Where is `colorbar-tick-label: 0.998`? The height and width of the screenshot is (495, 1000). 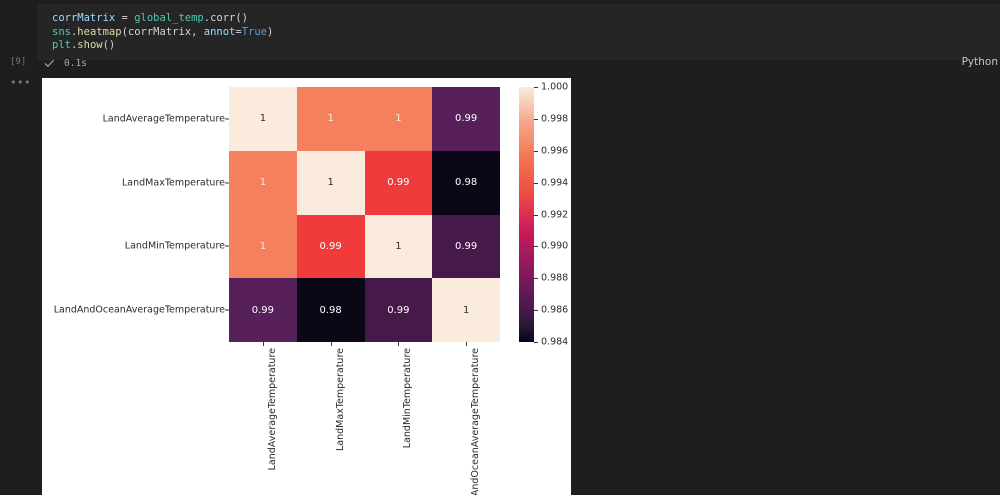
colorbar-tick-label: 0.998 is located at coordinates (555, 119).